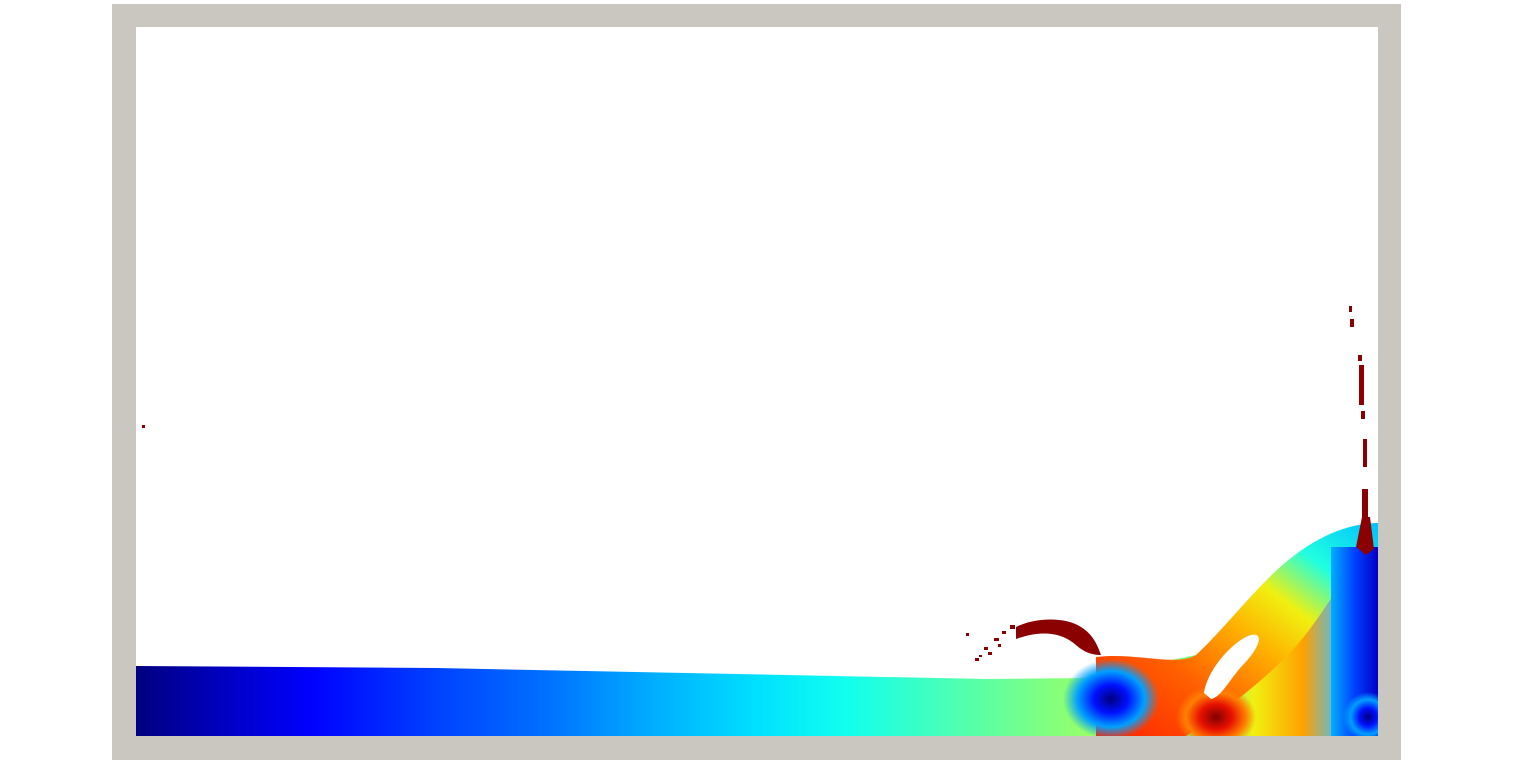 This screenshot has height=776, width=1528. I want to click on vortex-blue-corner, so click(1360, 714).